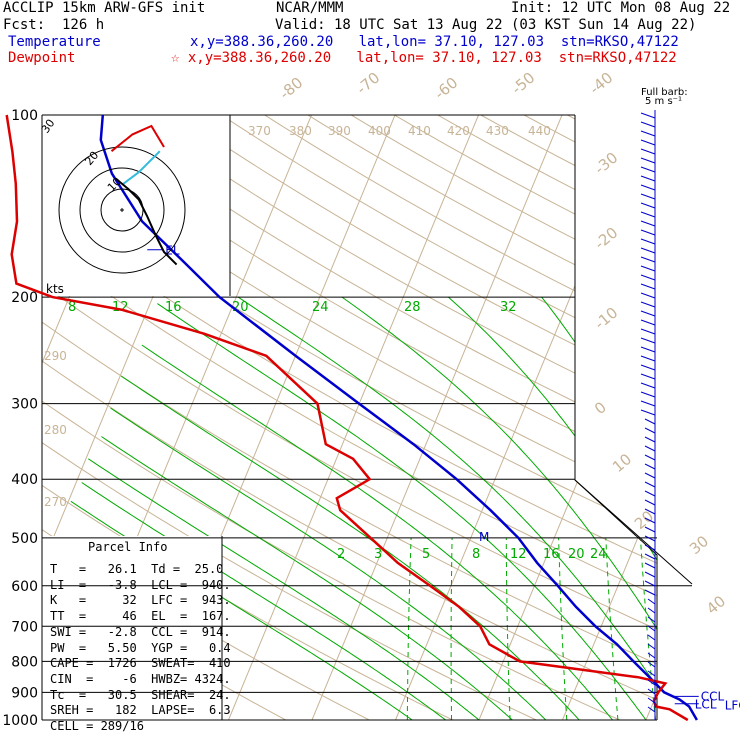  What do you see at coordinates (291, 89) in the screenshot?
I see `isotherm-label: -80` at bounding box center [291, 89].